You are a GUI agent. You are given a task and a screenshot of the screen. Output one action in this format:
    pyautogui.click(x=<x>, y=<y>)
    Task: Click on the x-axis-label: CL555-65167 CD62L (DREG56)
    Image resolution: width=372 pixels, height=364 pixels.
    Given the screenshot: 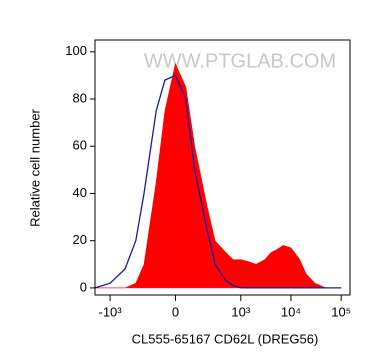 What is the action you would take?
    pyautogui.click(x=225, y=338)
    